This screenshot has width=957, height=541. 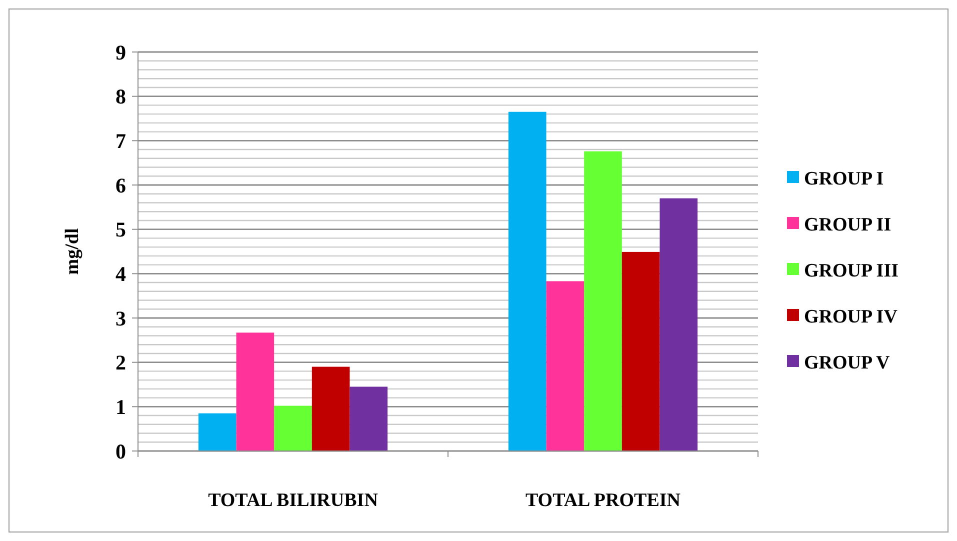 What do you see at coordinates (844, 179) in the screenshot?
I see `legend-label: GROUP I` at bounding box center [844, 179].